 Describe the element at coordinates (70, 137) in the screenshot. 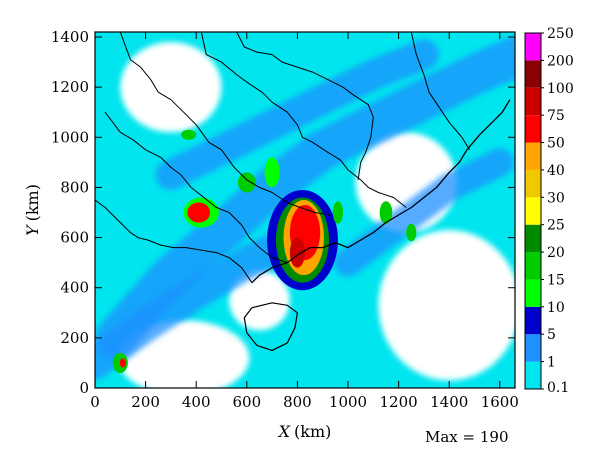

I see `y-tick-label: 1000` at that location.